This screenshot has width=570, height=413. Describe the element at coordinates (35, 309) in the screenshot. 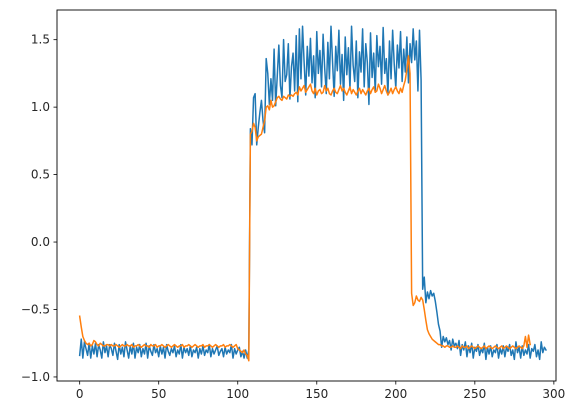

I see `y-tick-label: −0.5` at that location.